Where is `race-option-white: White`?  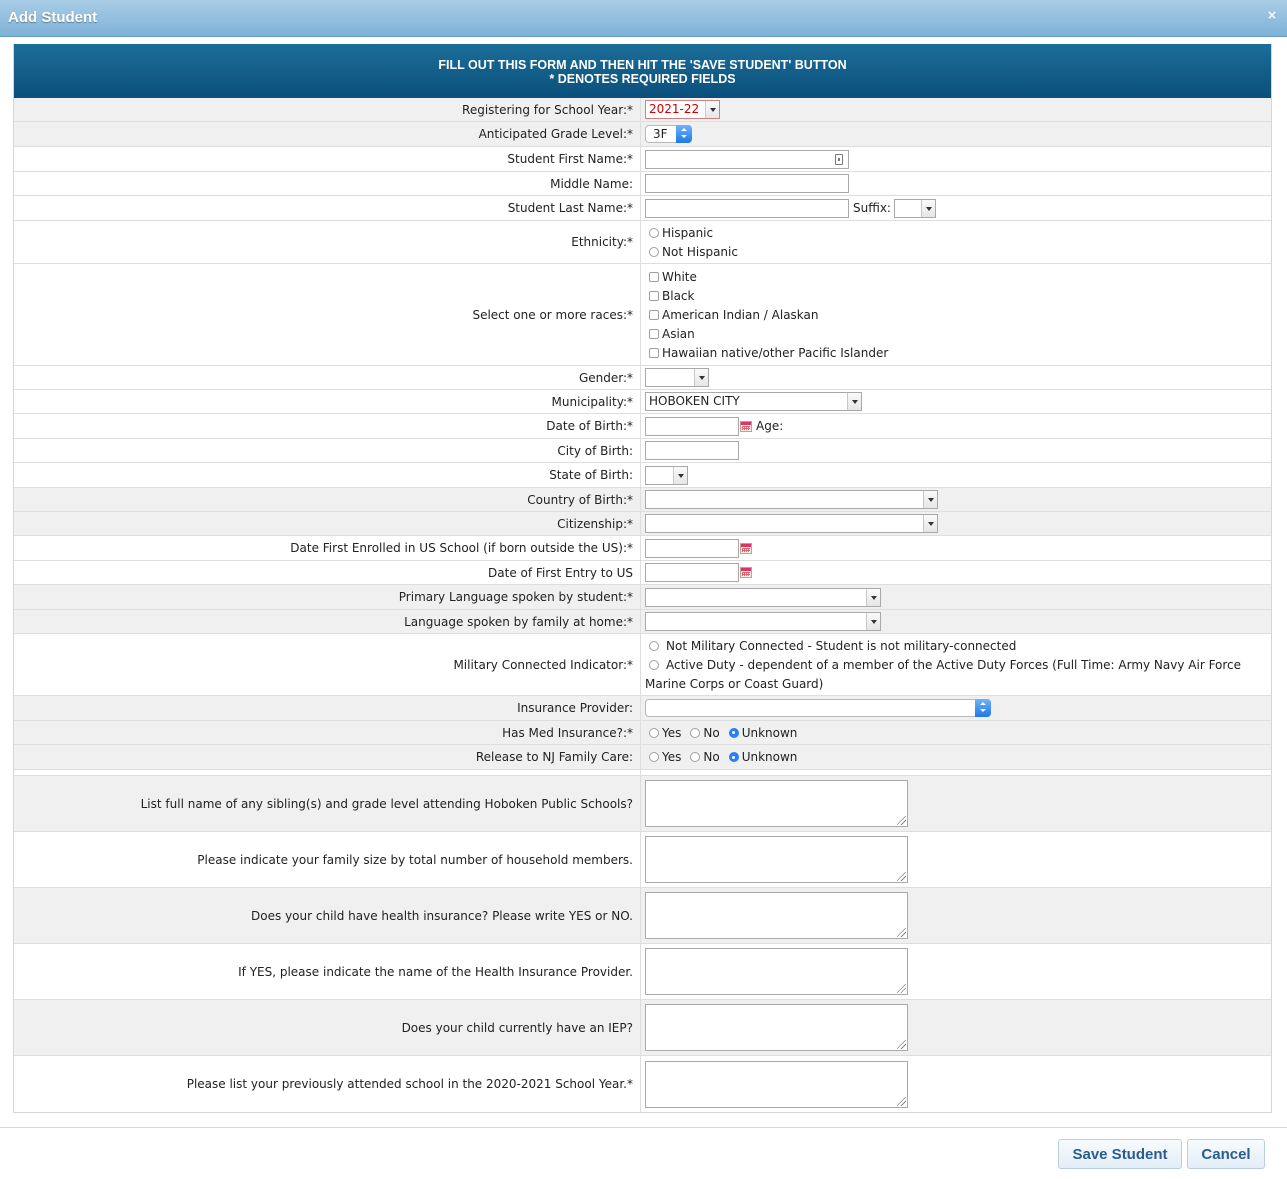 race-option-white: White is located at coordinates (671, 276).